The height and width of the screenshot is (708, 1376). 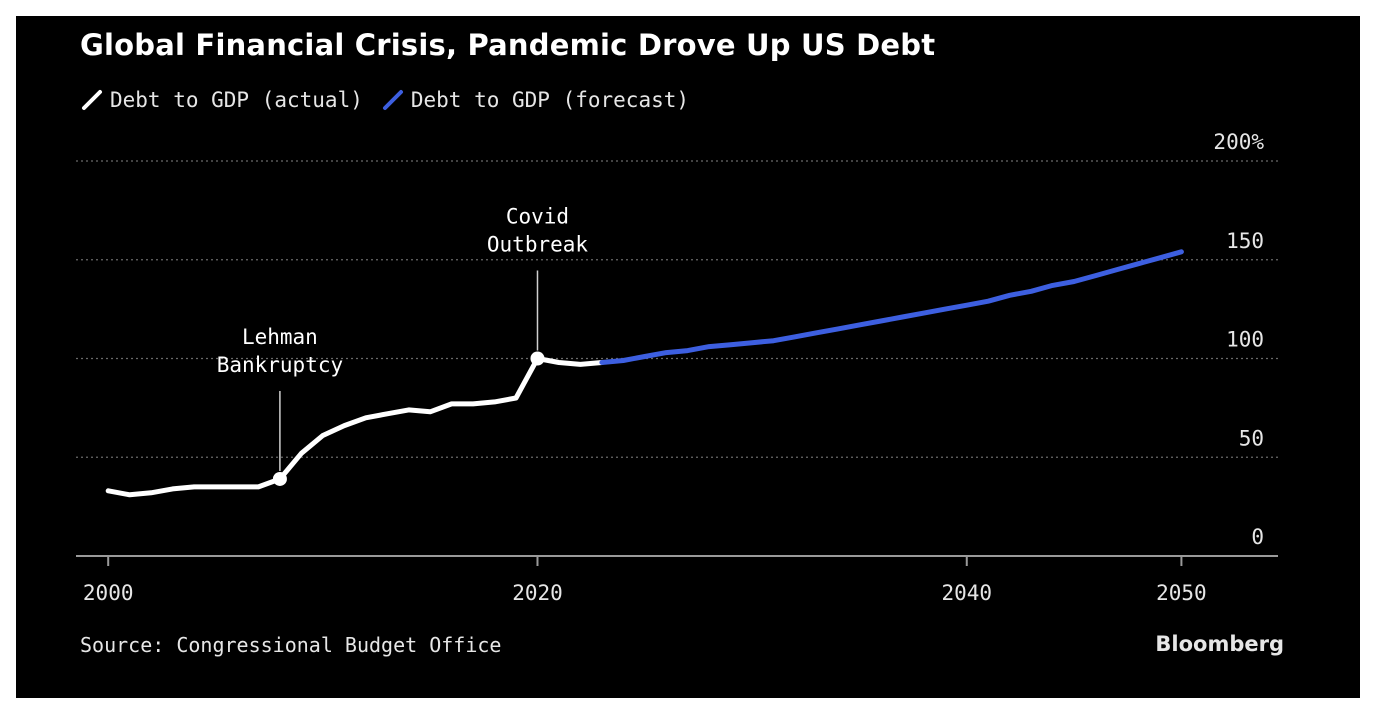 I want to click on series-line-forecast, so click(x=891, y=307).